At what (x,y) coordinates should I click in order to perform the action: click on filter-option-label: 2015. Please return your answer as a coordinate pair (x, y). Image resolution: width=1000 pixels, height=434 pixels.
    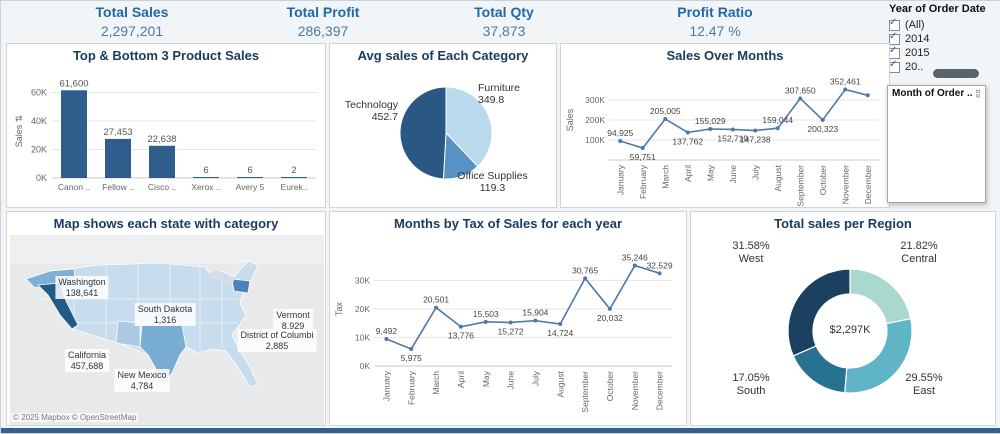
    Looking at the image, I should click on (917, 53).